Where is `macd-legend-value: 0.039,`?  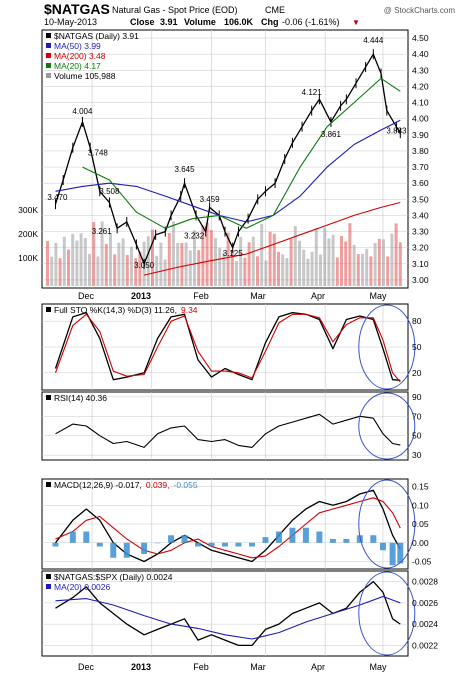 macd-legend-value: 0.039, is located at coordinates (158, 485).